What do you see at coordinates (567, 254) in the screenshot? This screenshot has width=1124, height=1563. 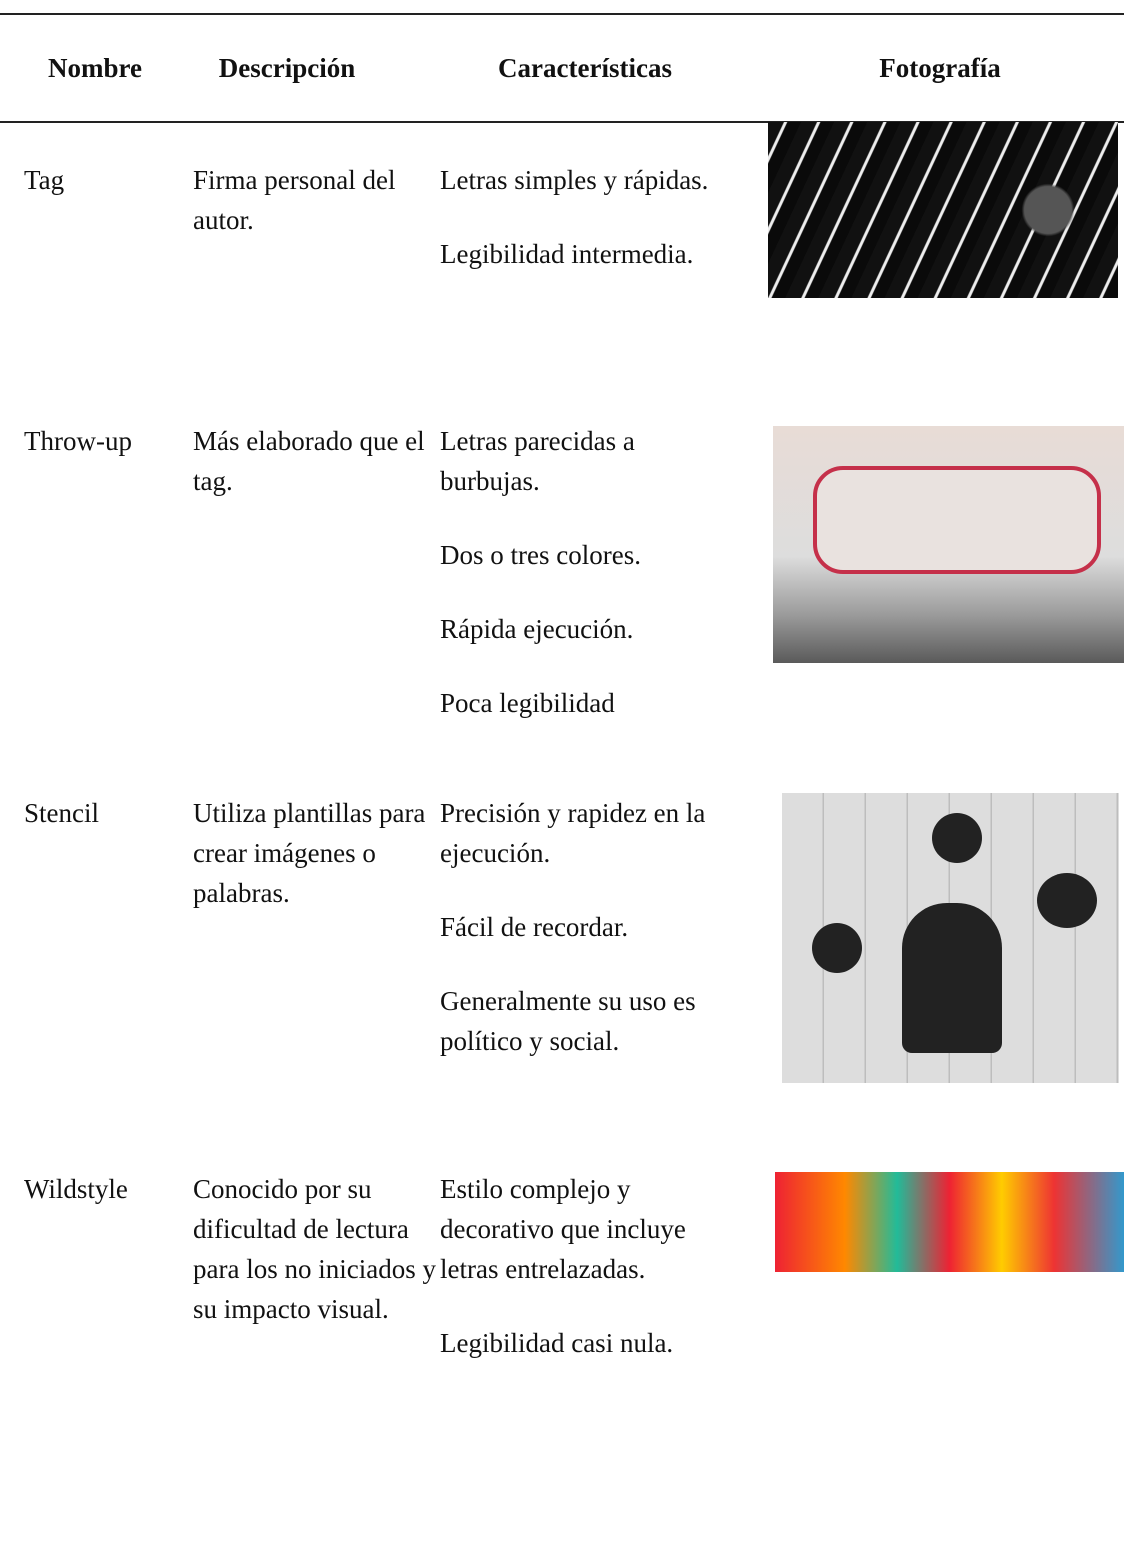 I see `characteristic: Legibilidad intermedia.` at bounding box center [567, 254].